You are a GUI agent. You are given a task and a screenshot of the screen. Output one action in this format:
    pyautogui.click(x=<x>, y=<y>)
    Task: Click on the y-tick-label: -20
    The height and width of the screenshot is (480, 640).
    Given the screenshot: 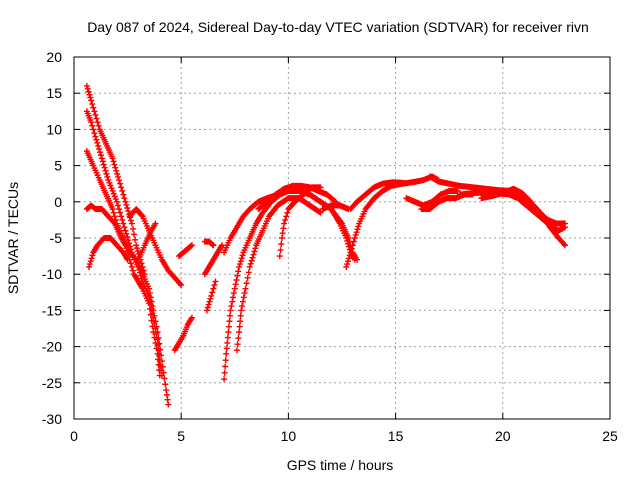 What is the action you would take?
    pyautogui.click(x=52, y=347)
    